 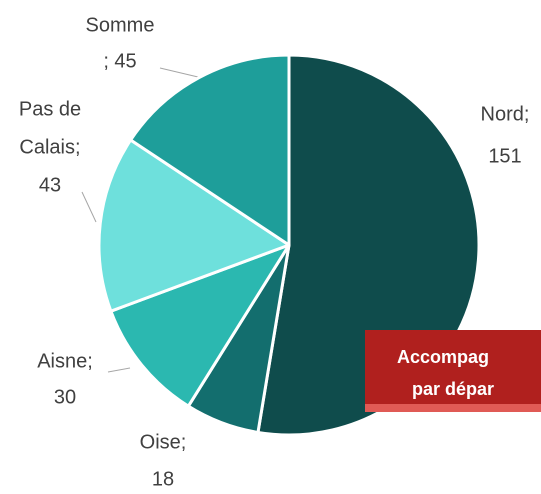 What do you see at coordinates (50, 185) in the screenshot?
I see `data-label: 43` at bounding box center [50, 185].